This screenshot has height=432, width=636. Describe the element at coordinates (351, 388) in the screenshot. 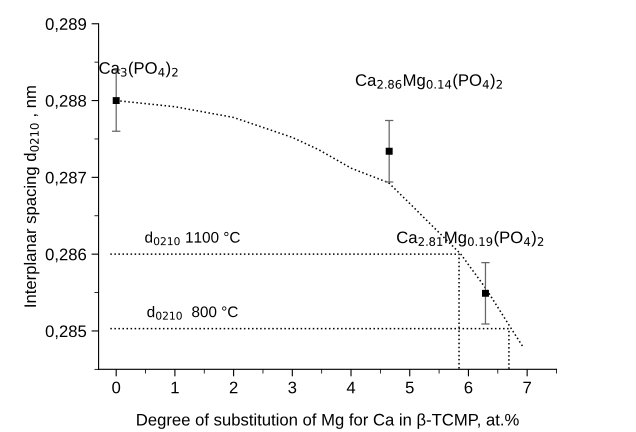

I see `x-tick-label: 4` at that location.